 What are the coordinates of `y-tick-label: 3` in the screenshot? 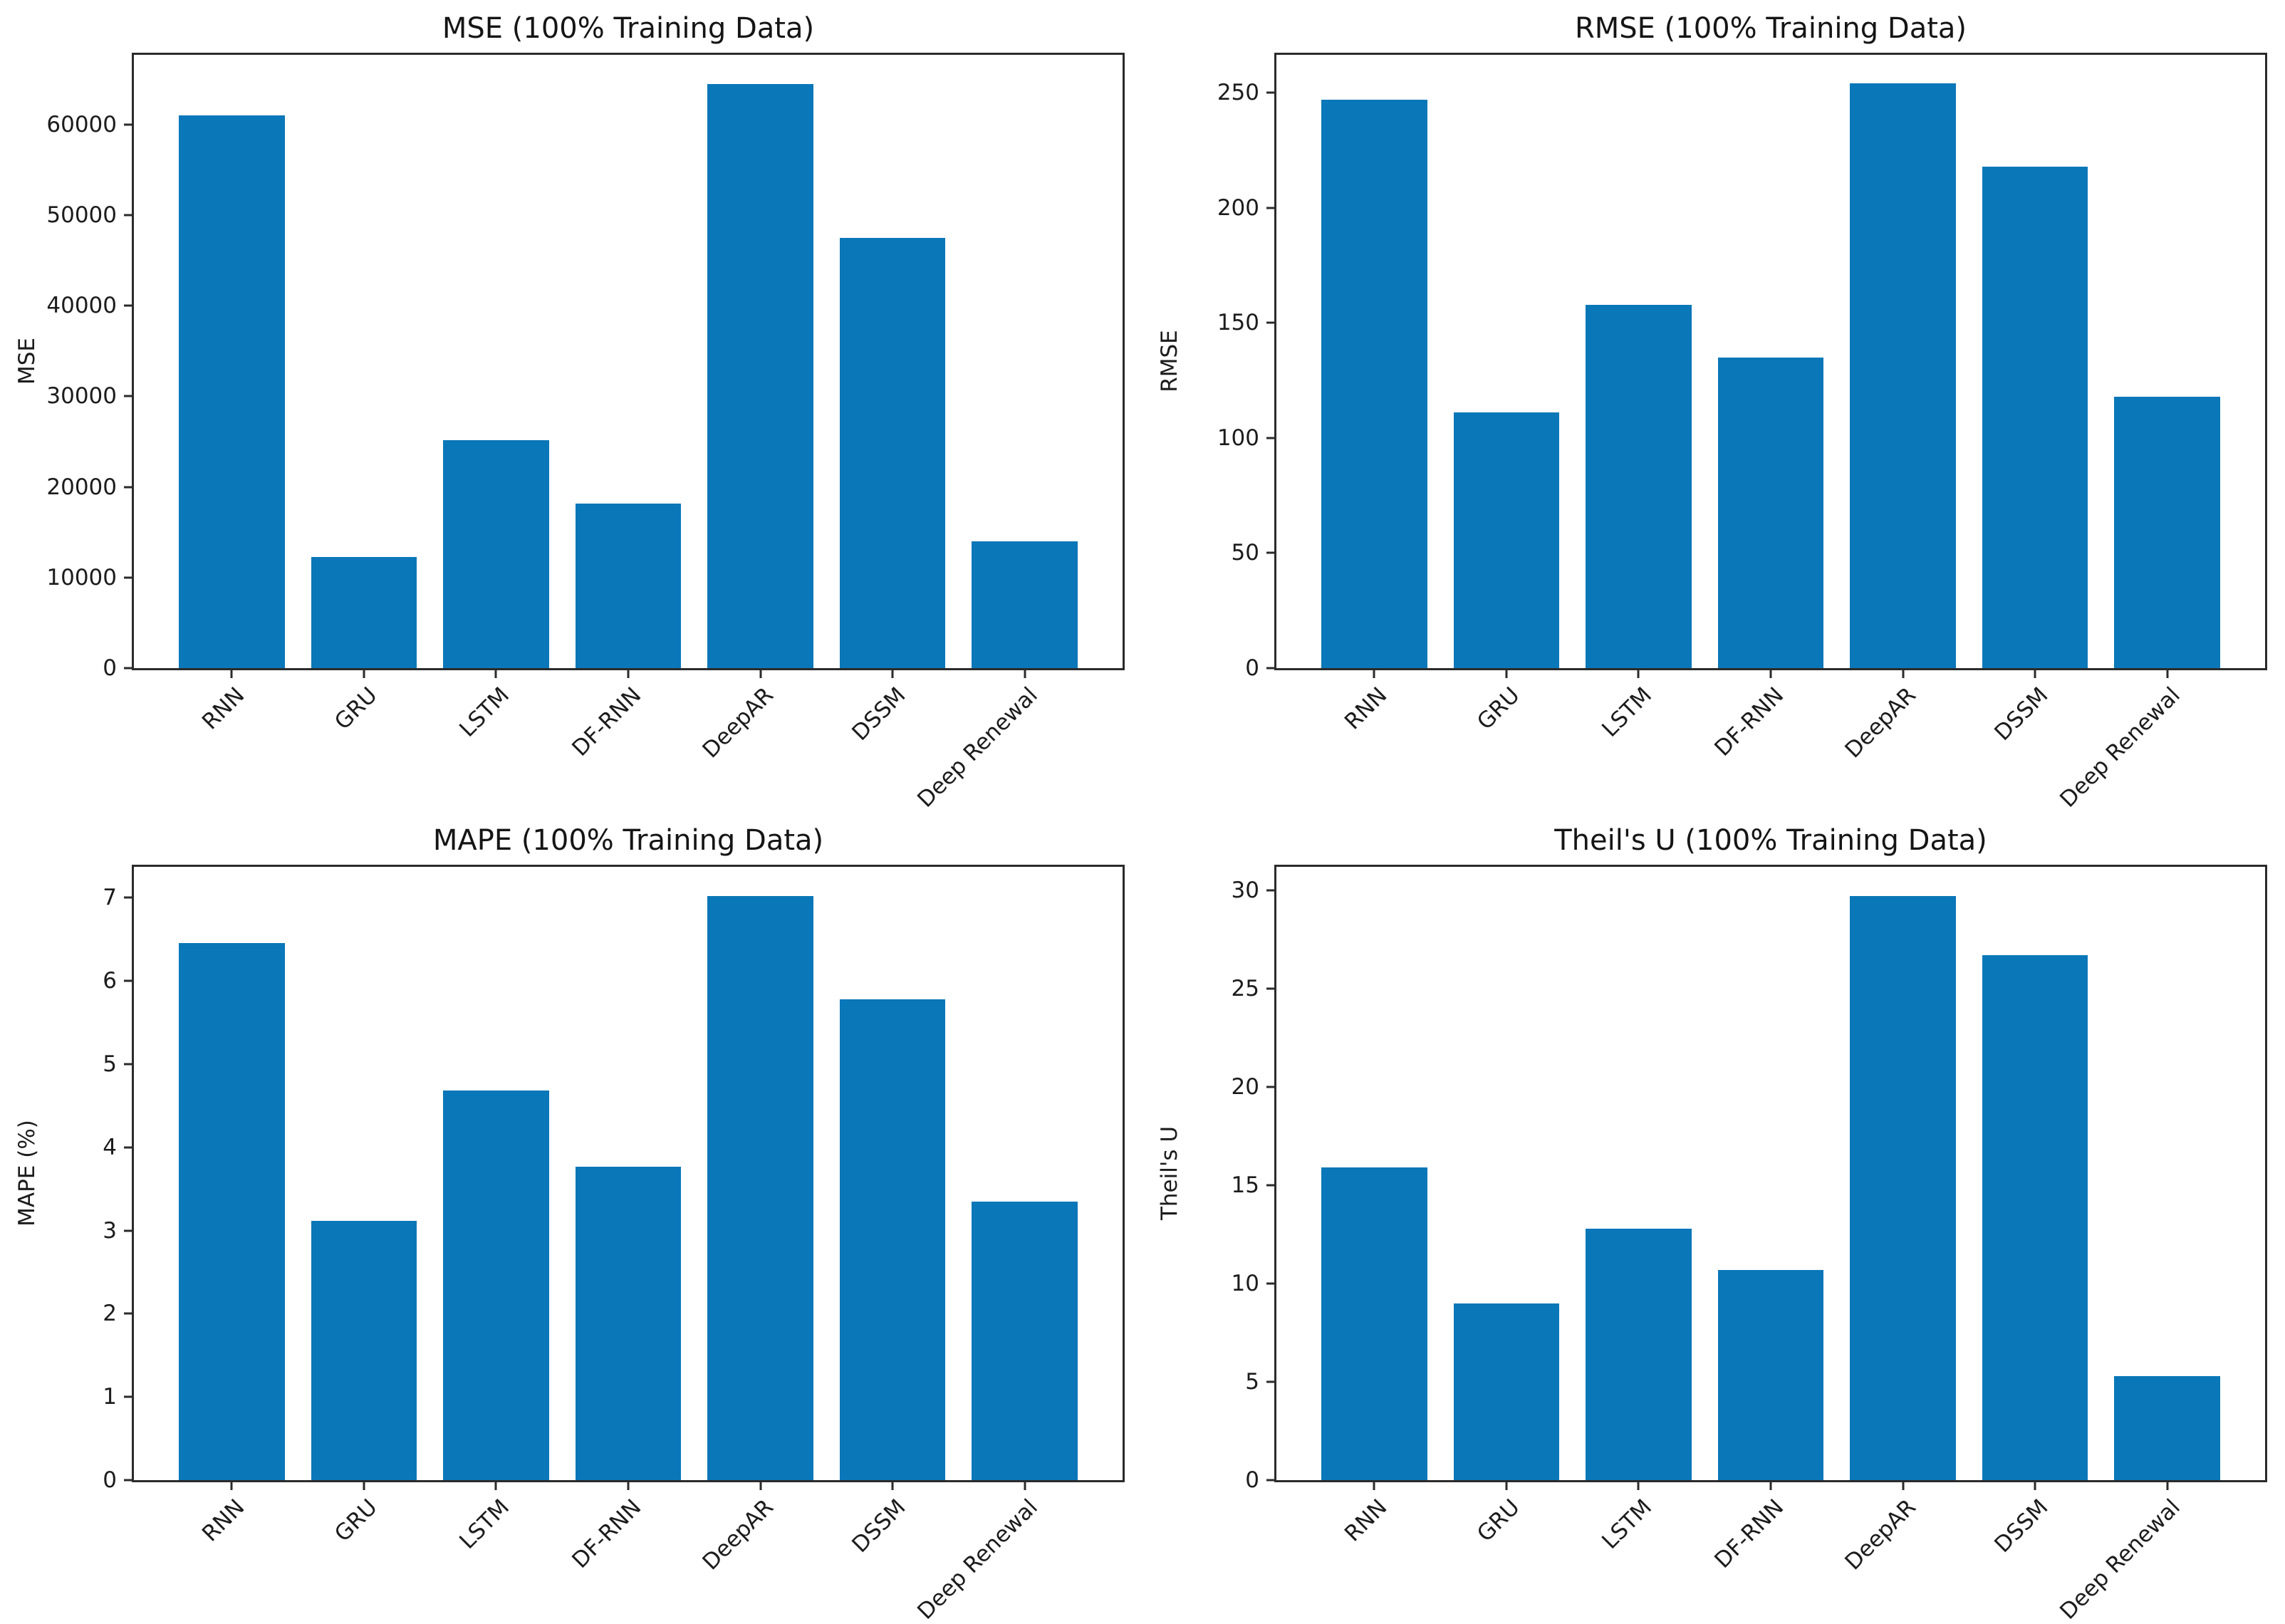 It's located at (110, 1230).